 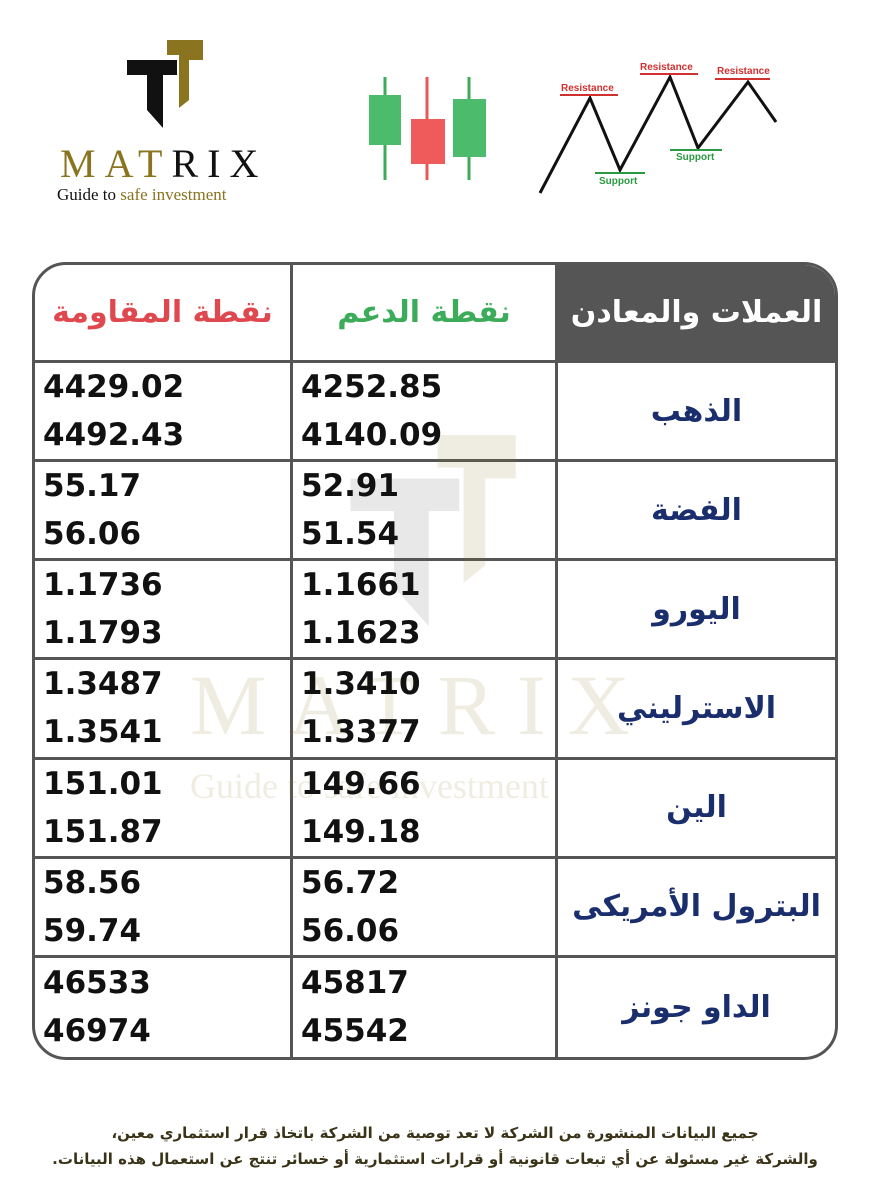 What do you see at coordinates (164, 809) in the screenshot?
I see `resistance-cell: 151.01 151.87` at bounding box center [164, 809].